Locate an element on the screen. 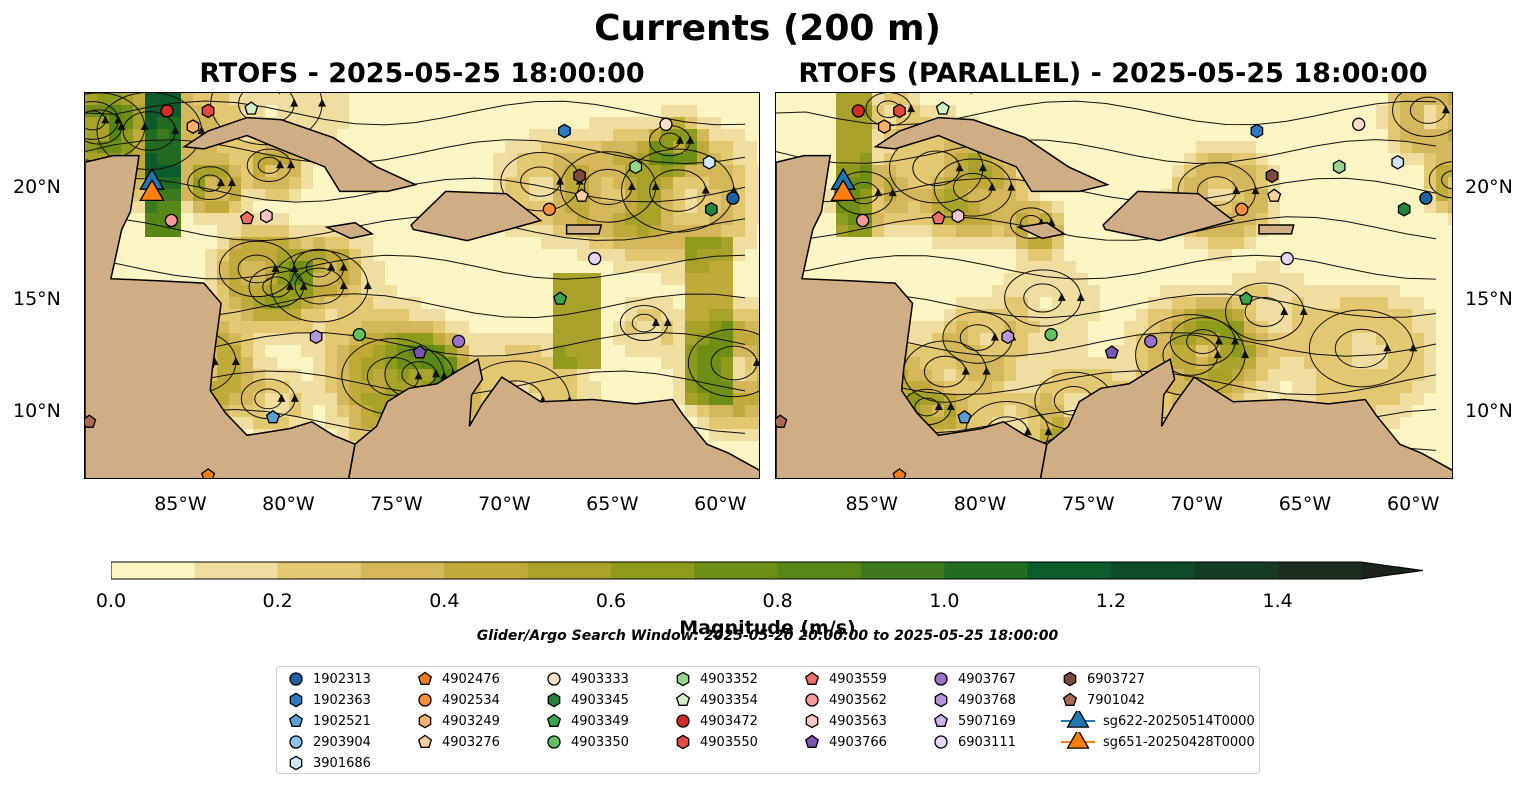 This screenshot has height=802, width=1535. lon-tick-label: 65°W is located at coordinates (612, 504).